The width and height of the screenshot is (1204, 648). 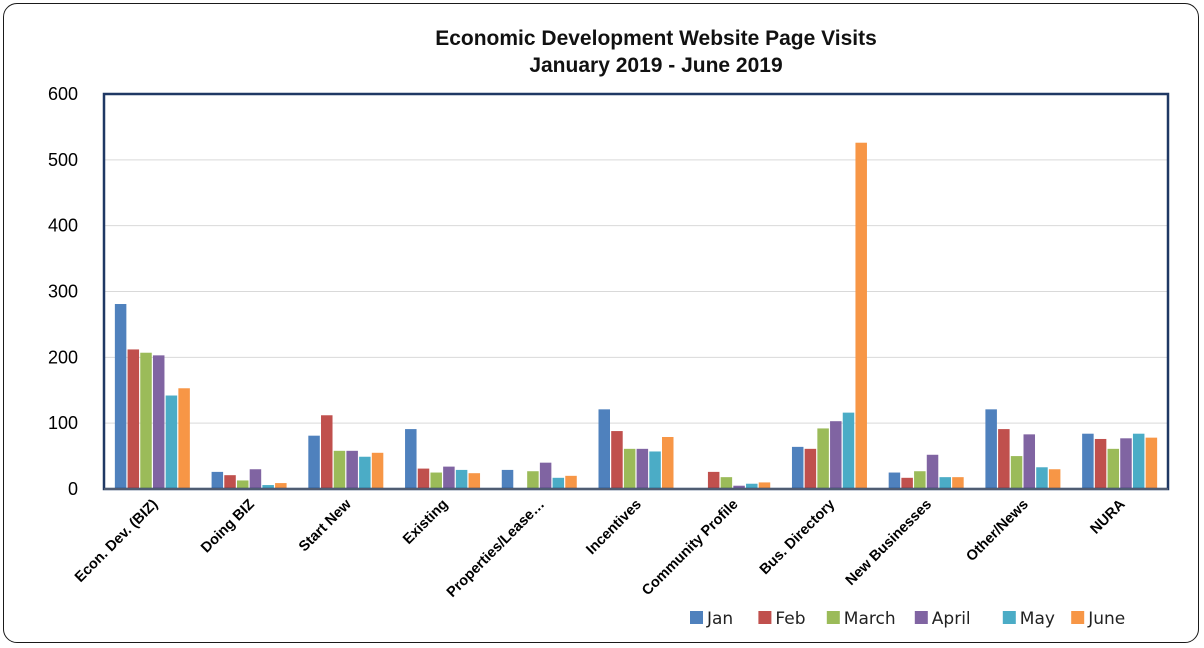 What do you see at coordinates (907, 619) in the screenshot?
I see `legend: Jan Feb March April May June` at bounding box center [907, 619].